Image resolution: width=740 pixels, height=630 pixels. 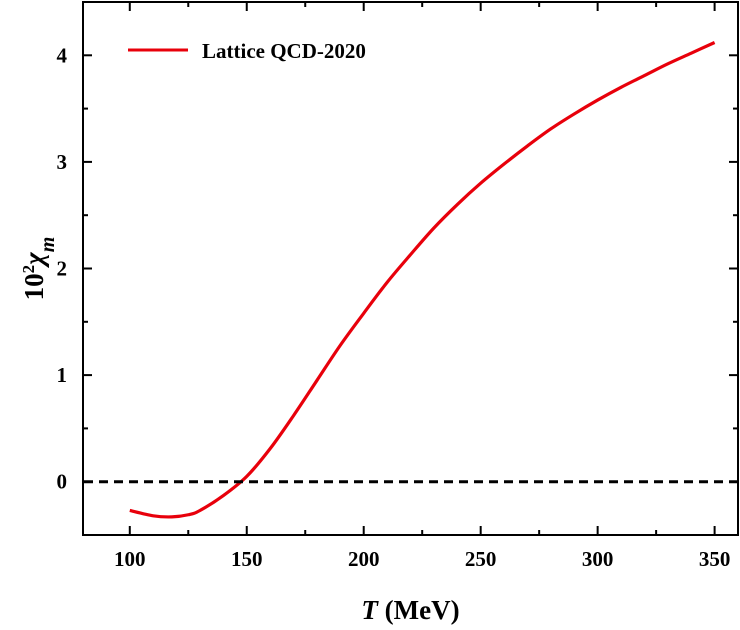 I want to click on legend-label: Lattice QCD-2020, so click(x=284, y=51).